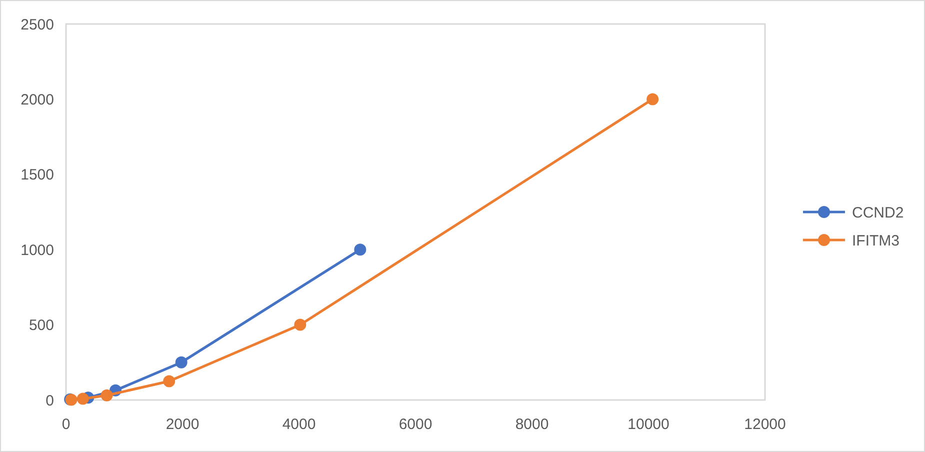 The width and height of the screenshot is (925, 452). I want to click on y-tick-label: 0, so click(50, 401).